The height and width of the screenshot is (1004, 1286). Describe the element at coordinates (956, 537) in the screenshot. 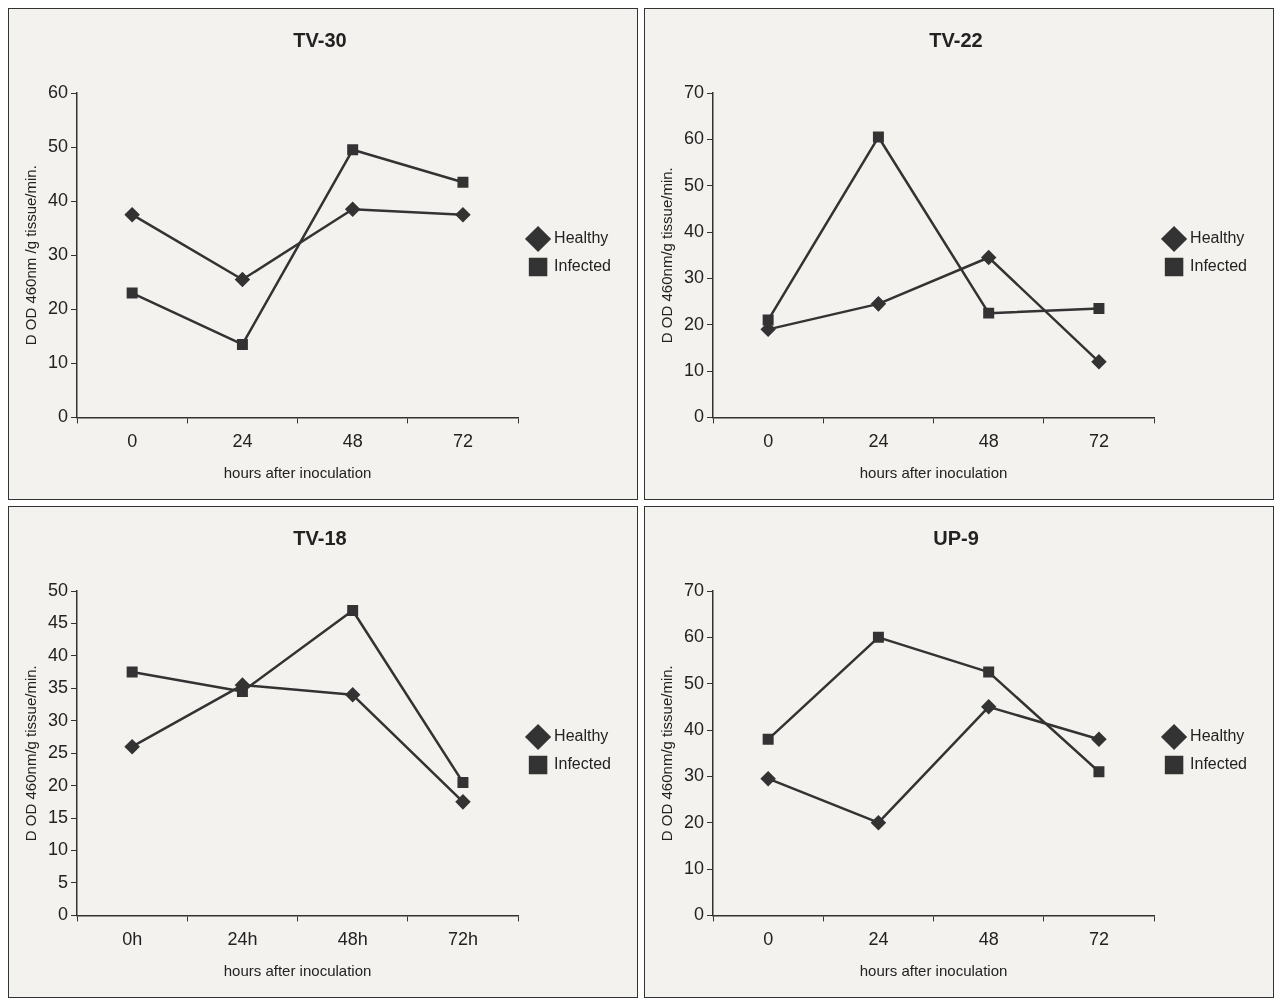

I see `chart-title: UP-9` at that location.